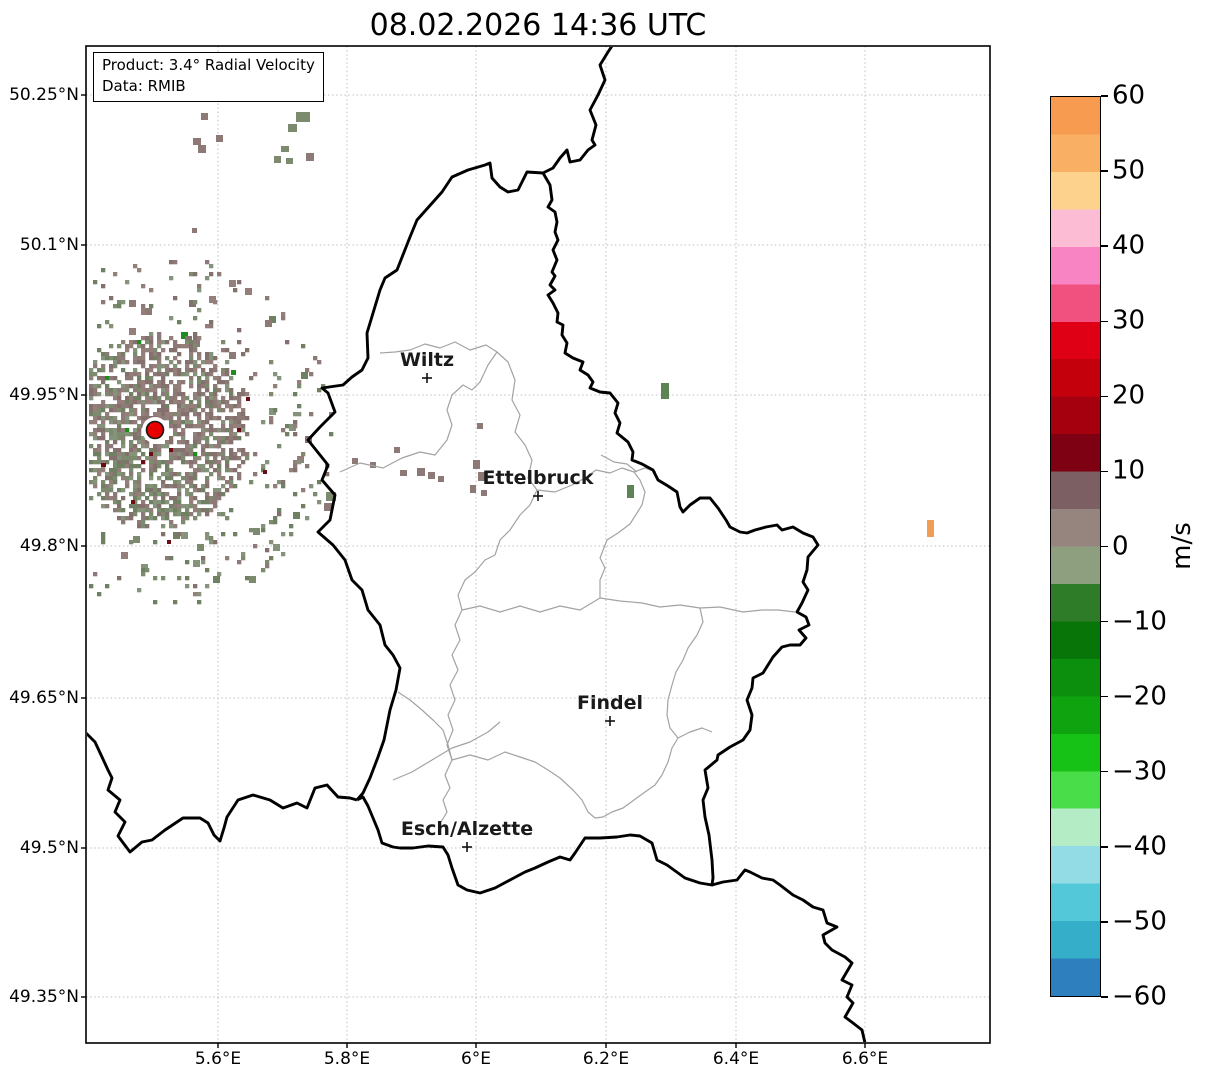  Describe the element at coordinates (538, 25) in the screenshot. I see `figure-title: 08.02.2026 14:36 UTC` at that location.